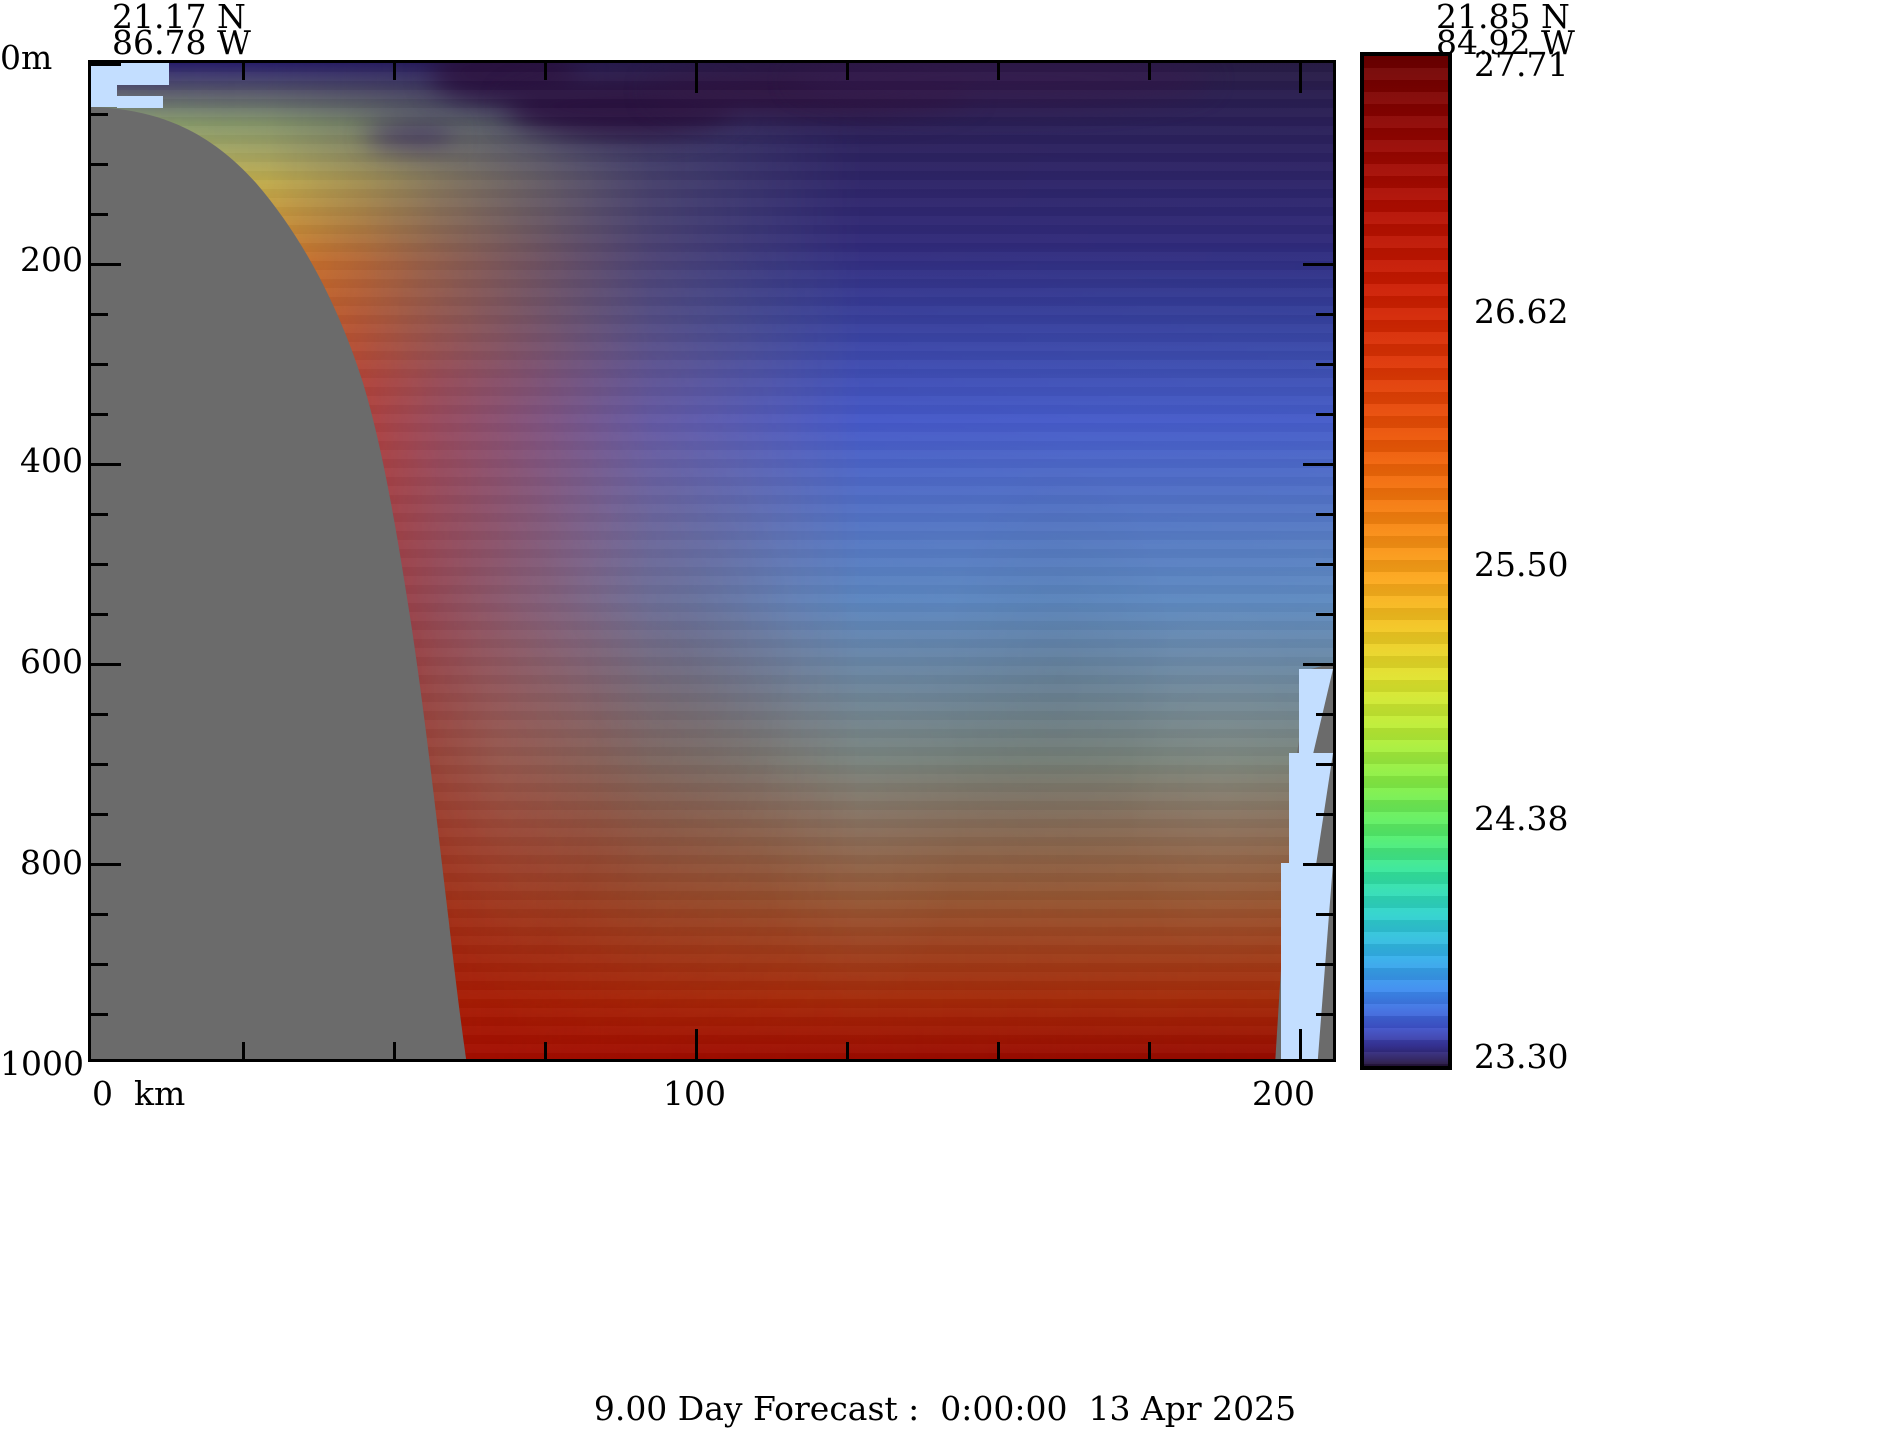  Describe the element at coordinates (1521, 64) in the screenshot. I see `colorbar-tick-label-max: 27.71` at that location.